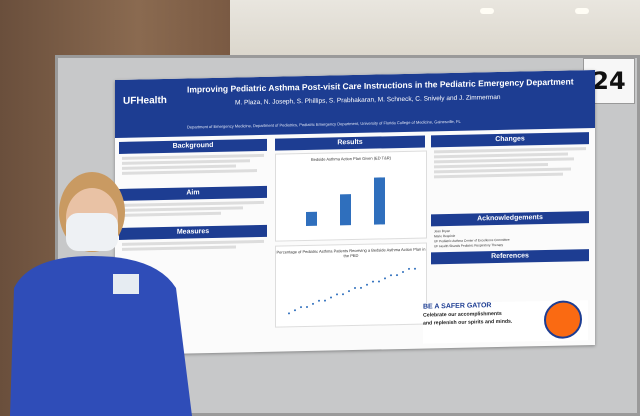  Describe the element at coordinates (126, 284) in the screenshot. I see `id-badge` at that location.